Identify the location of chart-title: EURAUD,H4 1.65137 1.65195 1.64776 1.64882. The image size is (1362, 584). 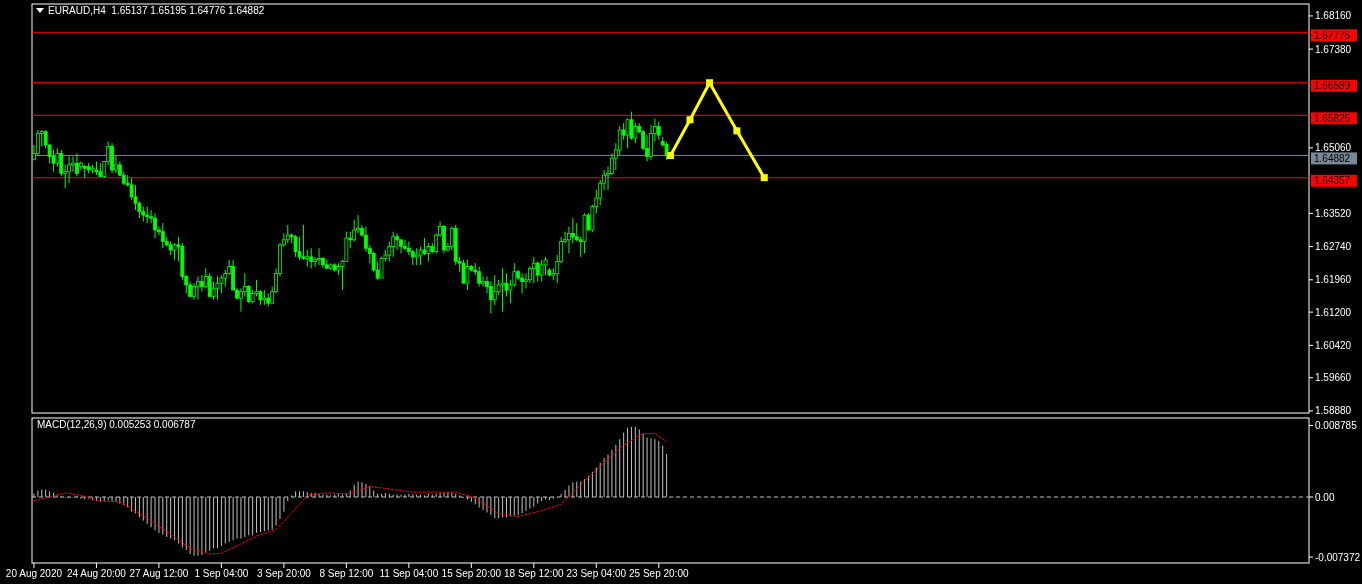
(156, 10).